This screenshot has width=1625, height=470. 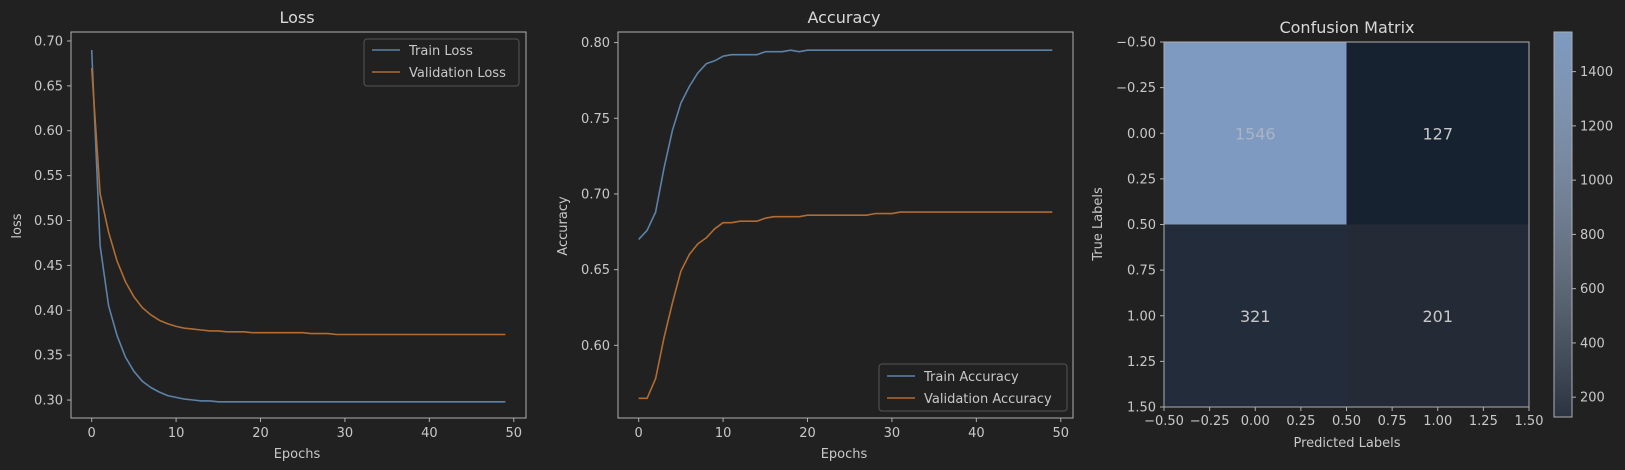 What do you see at coordinates (1141, 179) in the screenshot?
I see `confusion-ytick-label: 0.25` at bounding box center [1141, 179].